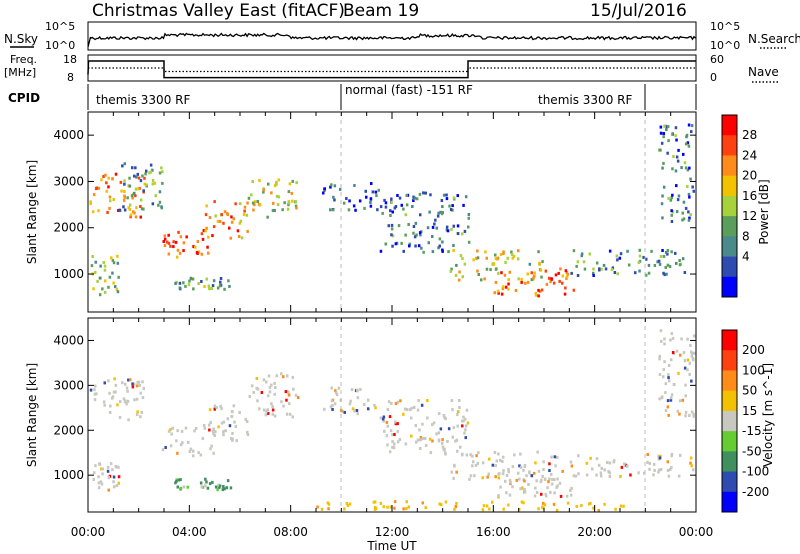 Image resolution: width=800 pixels, height=554 pixels. Describe the element at coordinates (594, 532) in the screenshot. I see `x-tick-label: 20:00` at that location.